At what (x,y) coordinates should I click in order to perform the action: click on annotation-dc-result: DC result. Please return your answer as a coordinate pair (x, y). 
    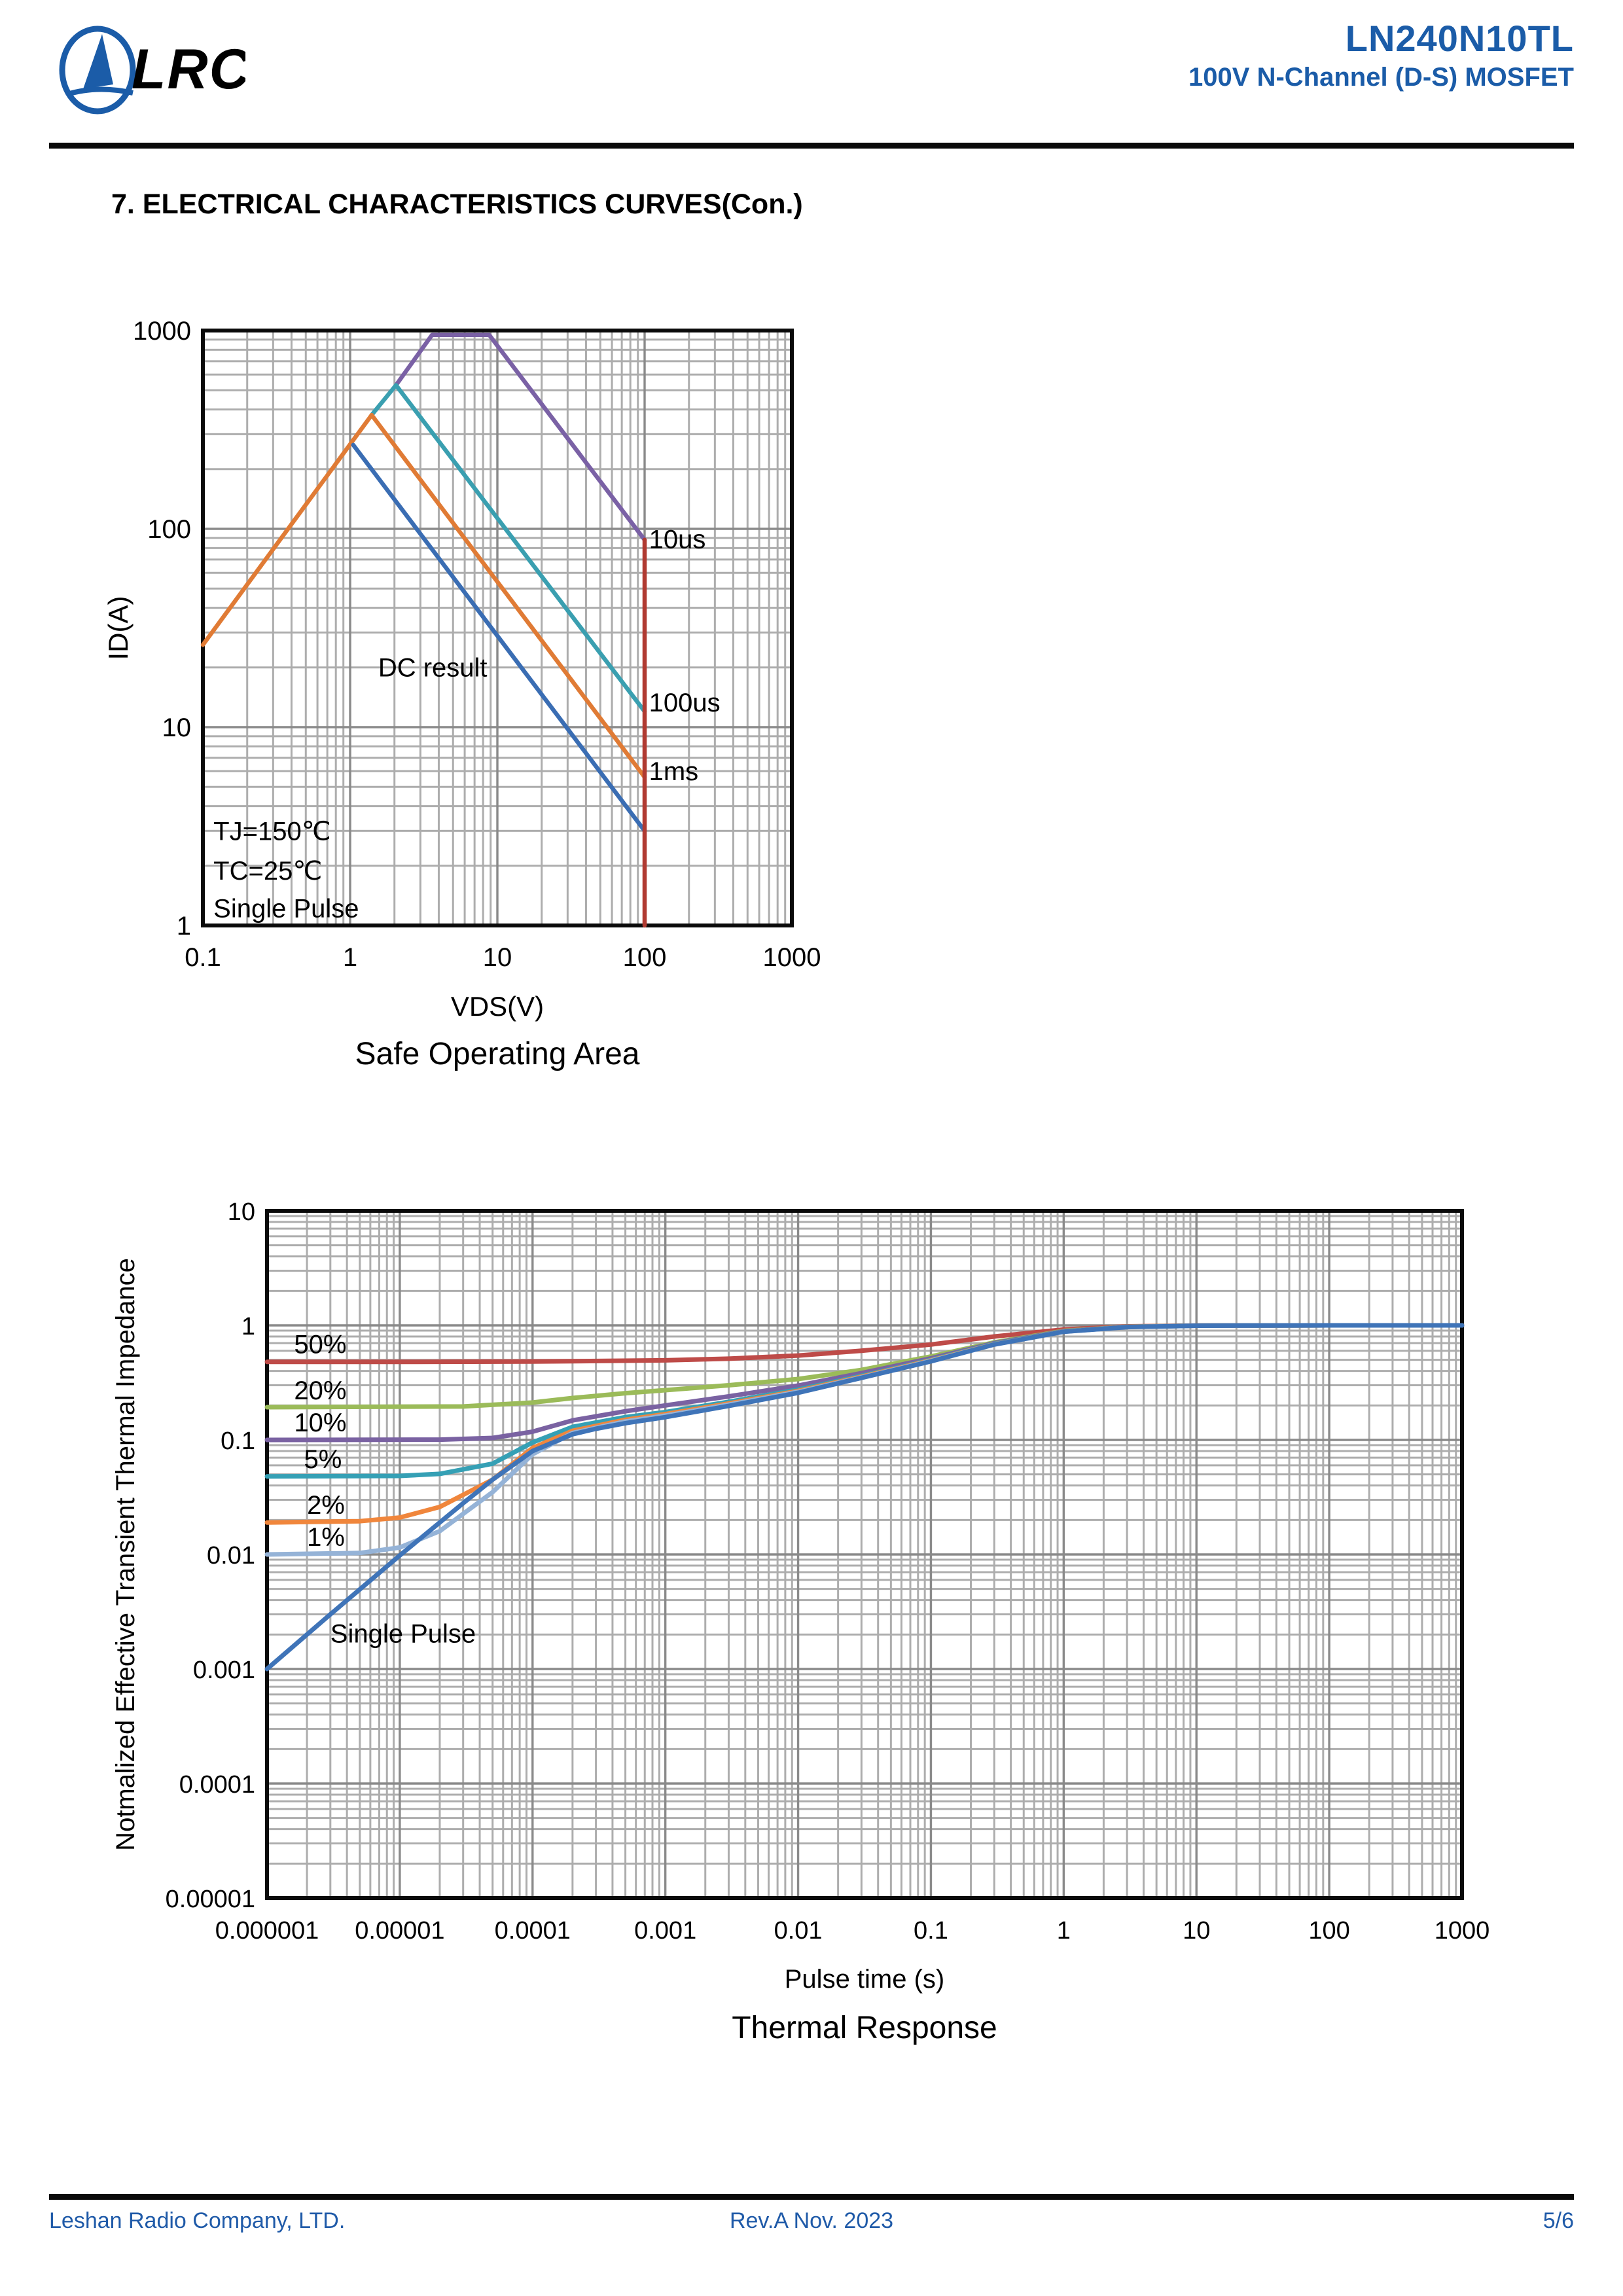
    Looking at the image, I should click on (433, 668).